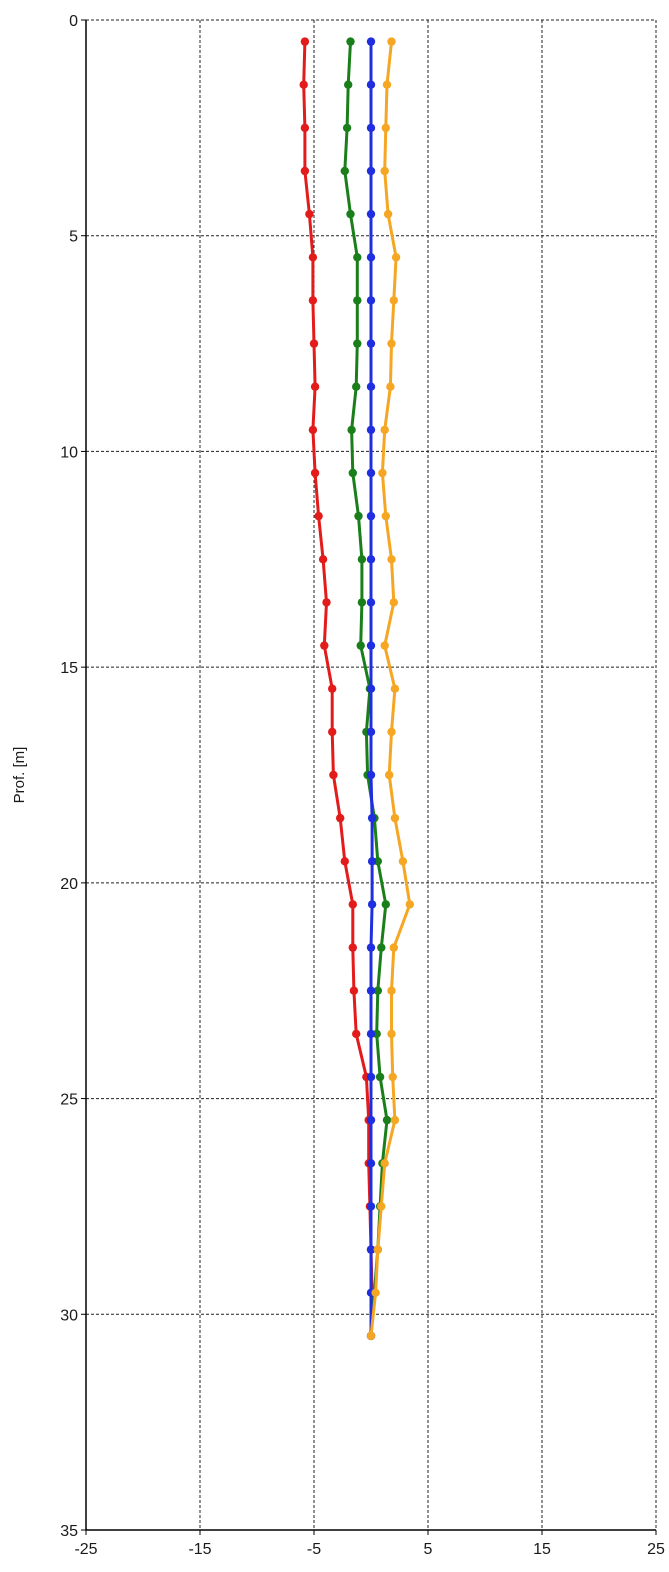  I want to click on x-tick-labels: -25 -15 -5 5 15 25, so click(369, 1549).